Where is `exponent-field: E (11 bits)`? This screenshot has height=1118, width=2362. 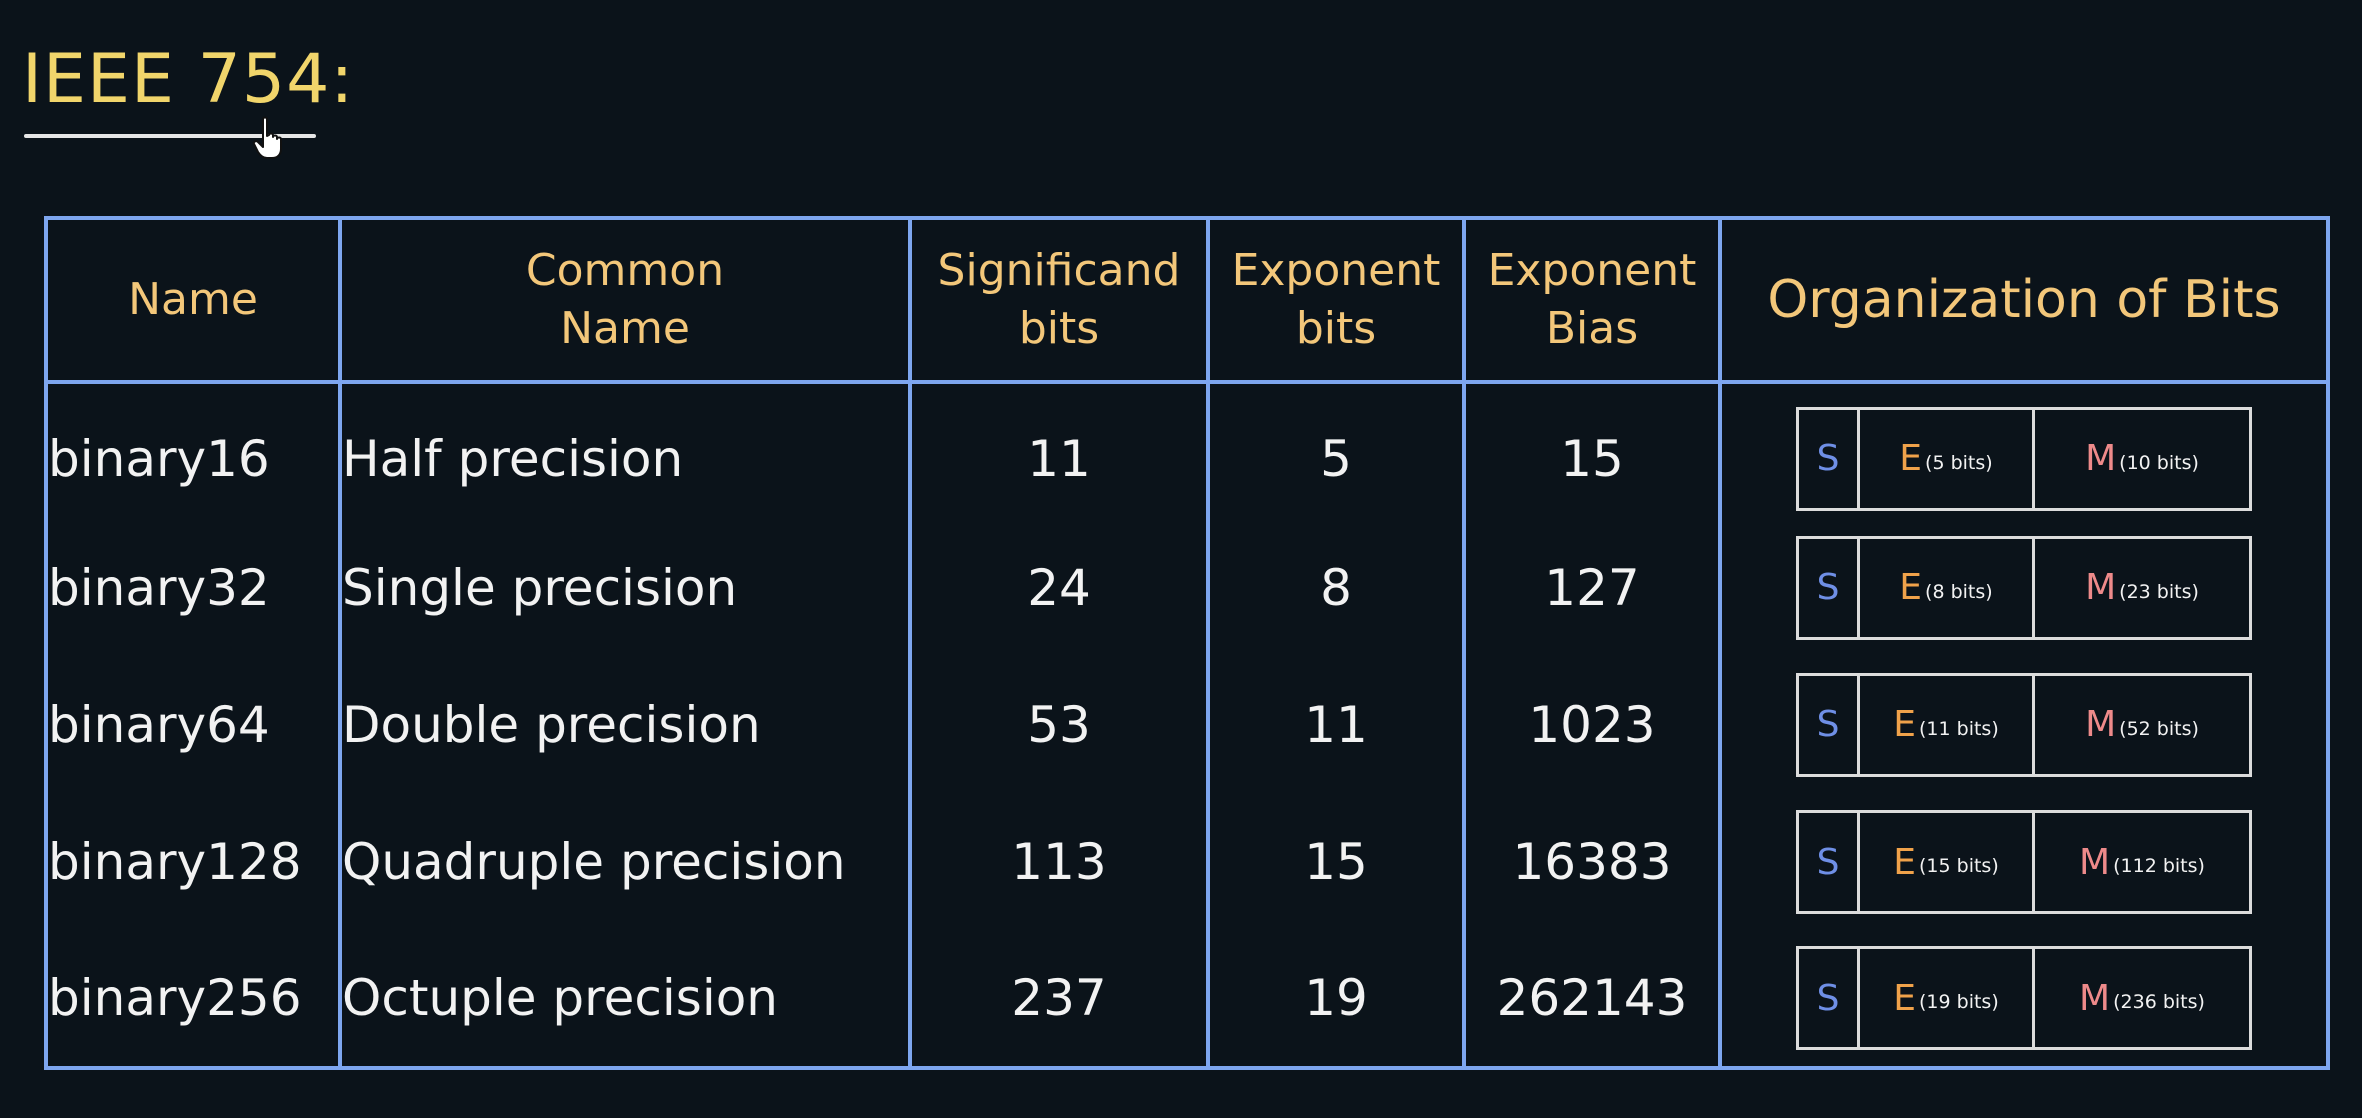
exponent-field: E (11 bits) is located at coordinates (1947, 724).